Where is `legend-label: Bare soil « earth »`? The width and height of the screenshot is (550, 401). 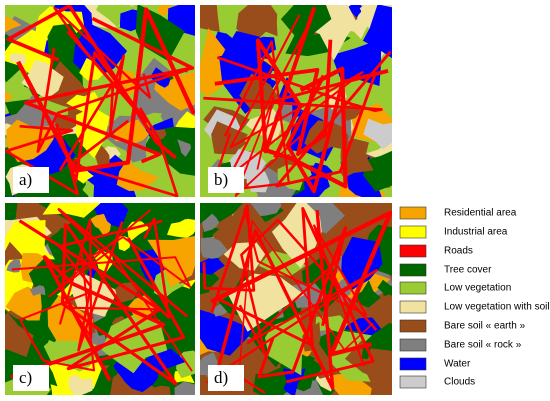 legend-label: Bare soil « earth » is located at coordinates (485, 326).